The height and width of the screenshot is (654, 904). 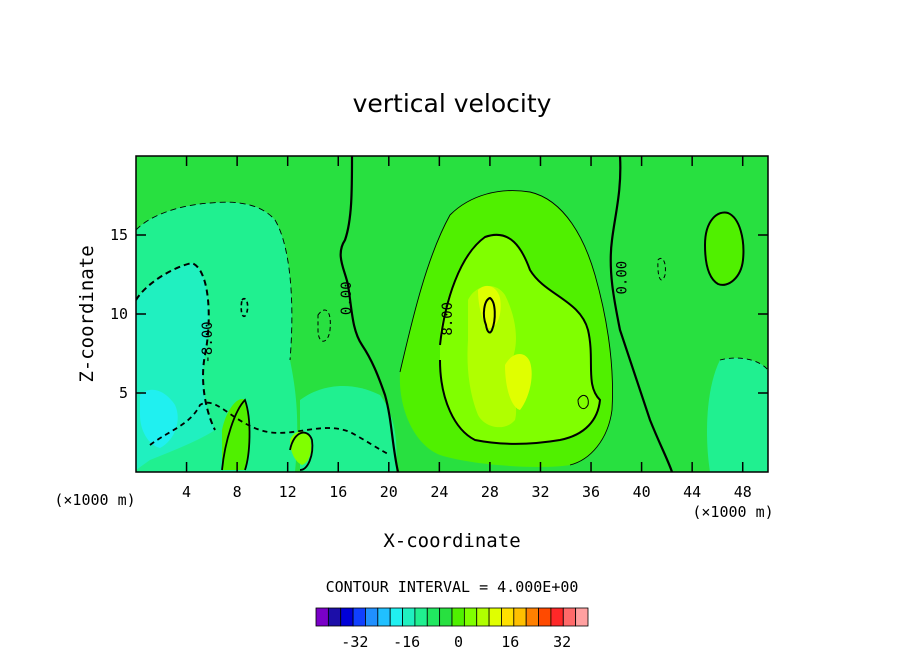 I want to click on y-axis-unit: (×1000 m), so click(x=94, y=500).